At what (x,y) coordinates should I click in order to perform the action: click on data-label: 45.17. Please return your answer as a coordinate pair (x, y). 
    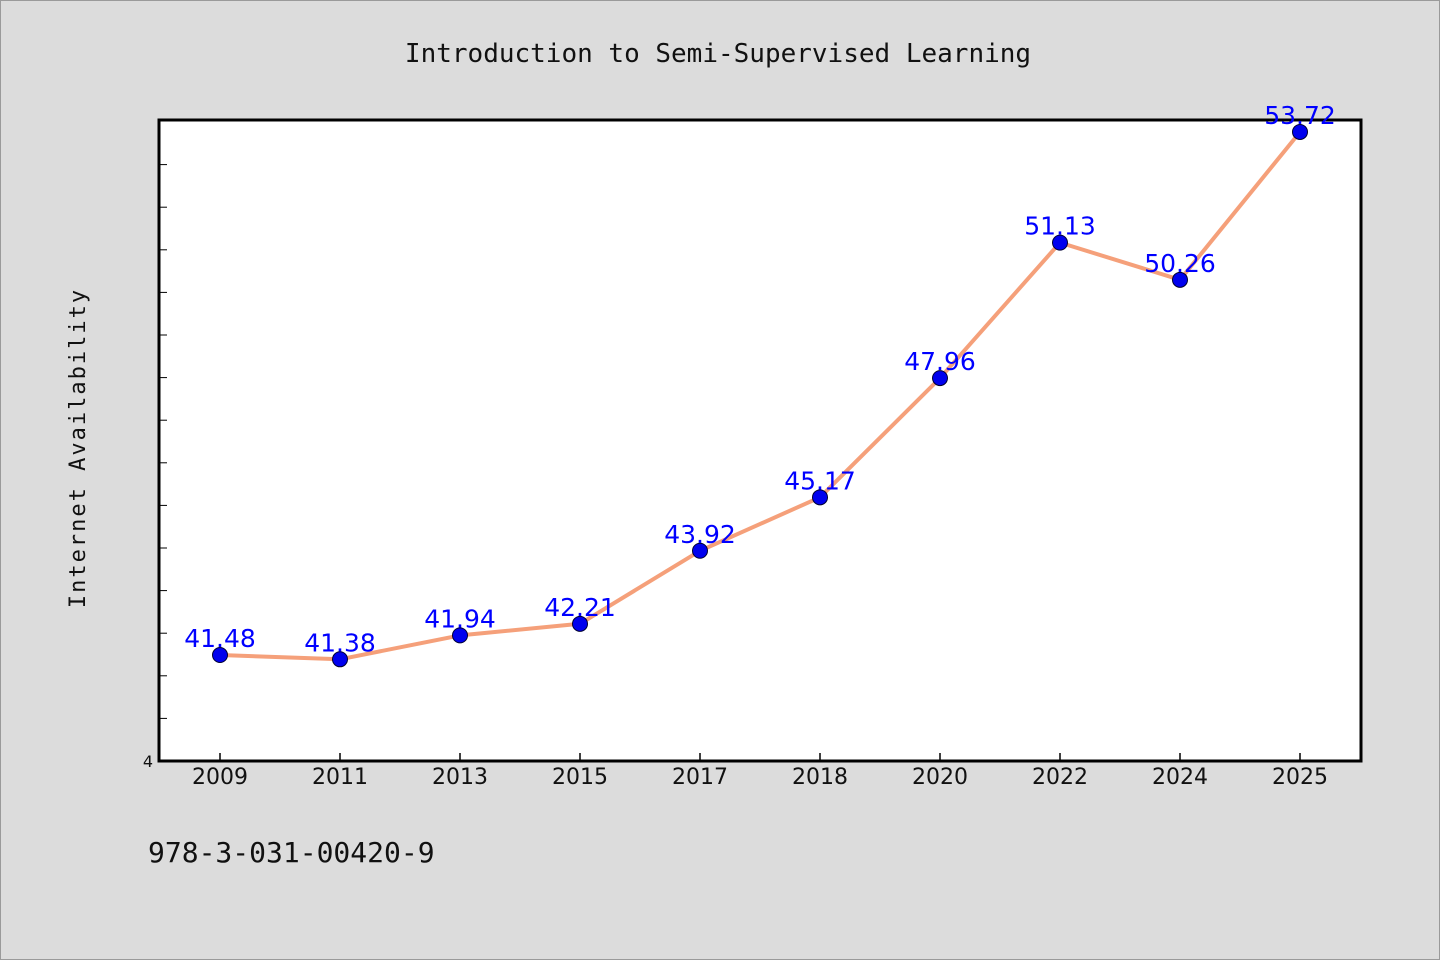
    Looking at the image, I should click on (820, 480).